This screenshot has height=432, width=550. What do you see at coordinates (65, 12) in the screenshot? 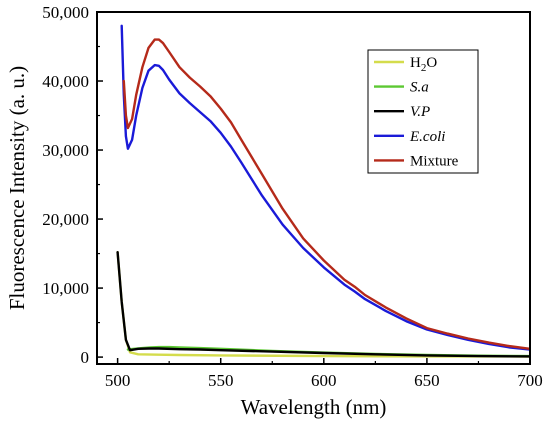
I see `y-tick-label: 50,000` at bounding box center [65, 12].